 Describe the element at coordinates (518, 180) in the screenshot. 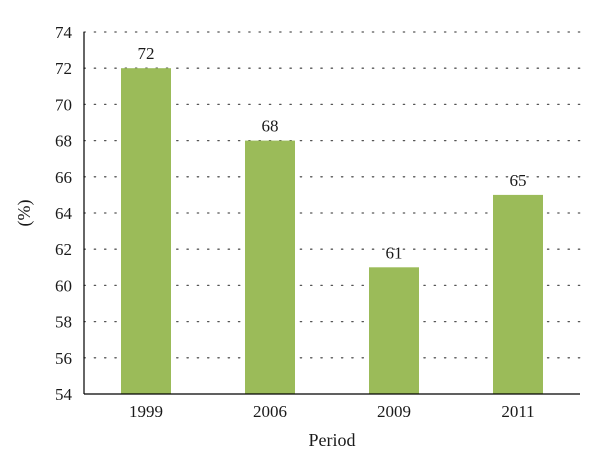

I see `data-label-2011: 65` at that location.